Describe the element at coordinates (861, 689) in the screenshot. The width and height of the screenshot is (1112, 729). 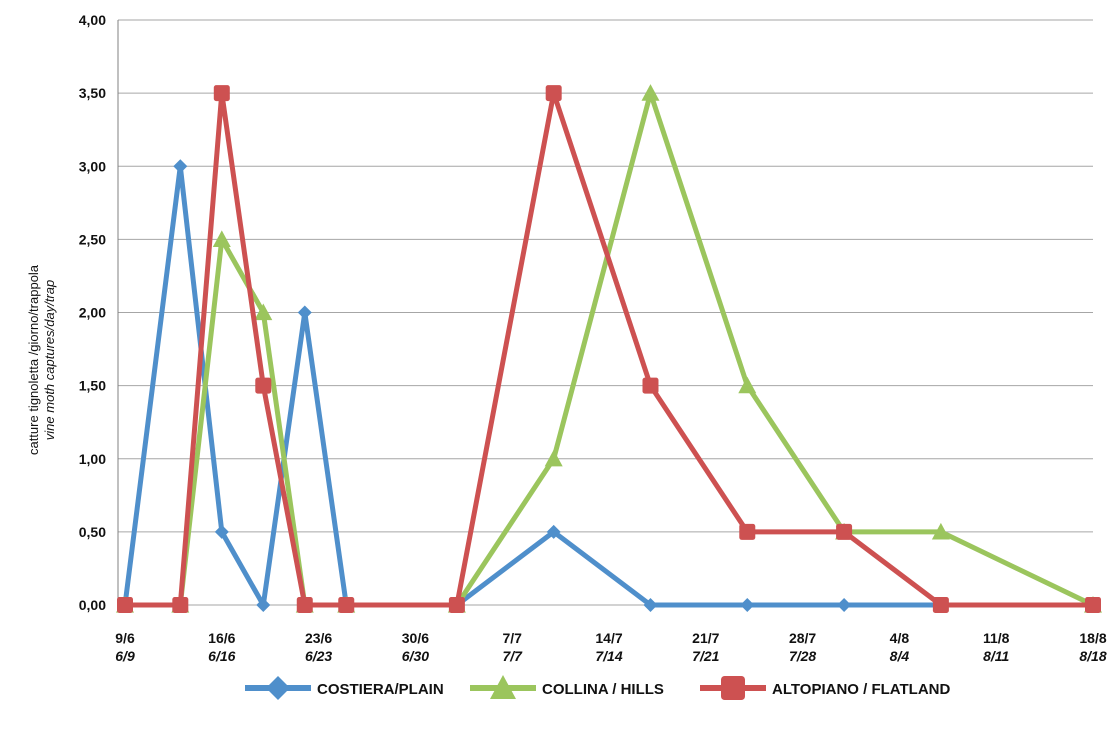
I see `legend-label: ALTOPIANO / FLATLAND` at that location.